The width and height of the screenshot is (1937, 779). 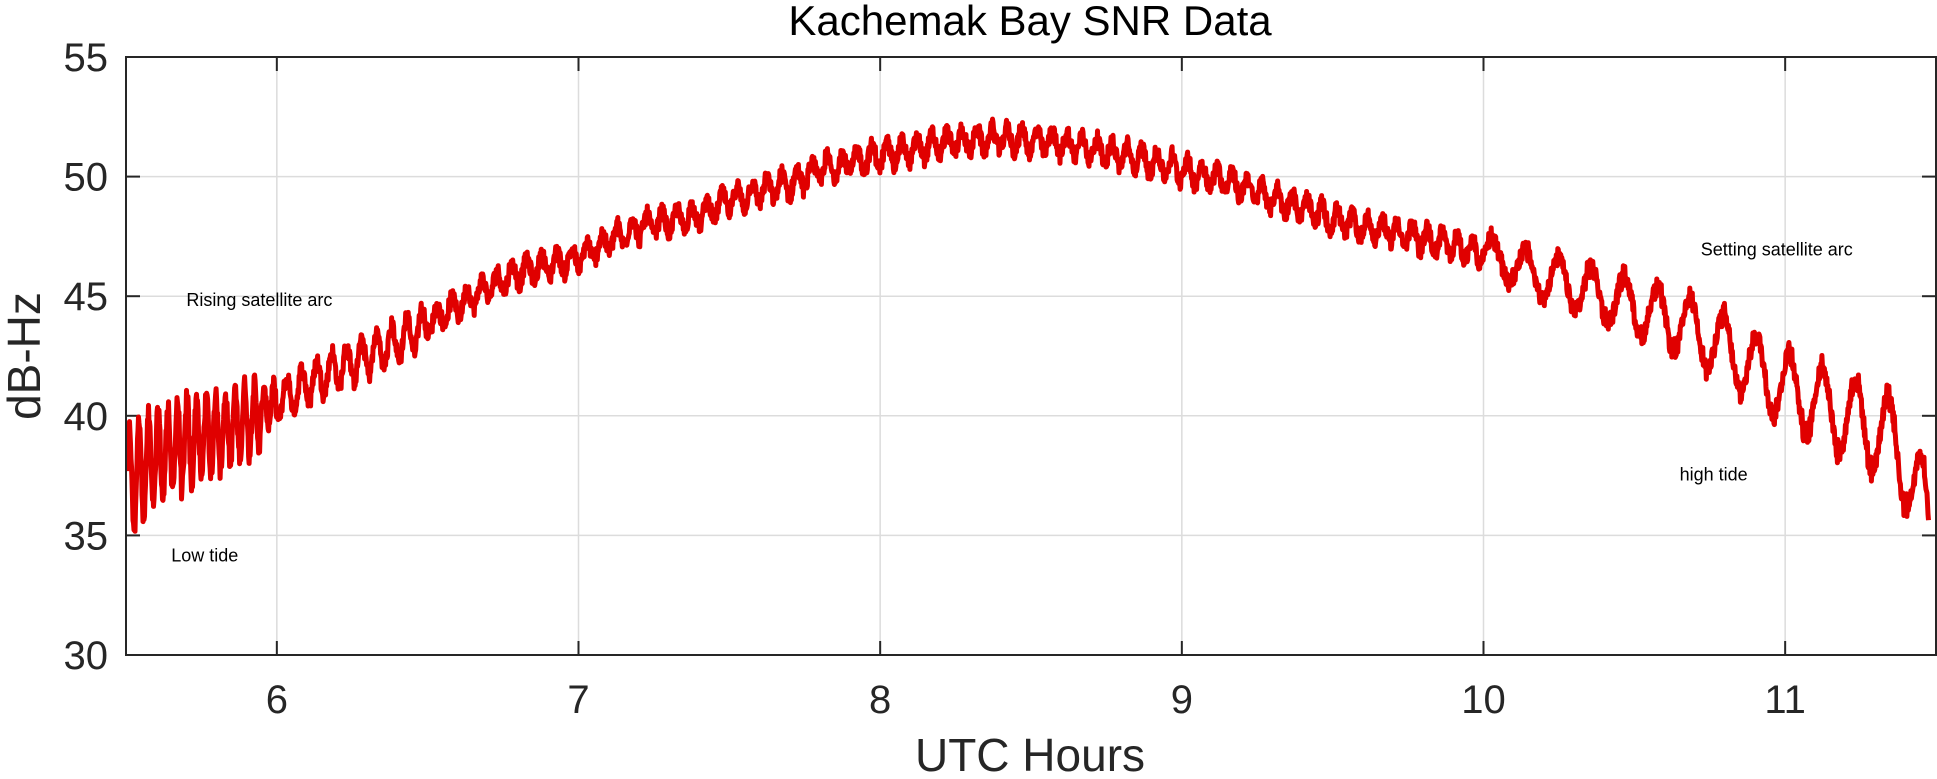 I want to click on chart-annotation: Low tide, so click(x=204, y=556).